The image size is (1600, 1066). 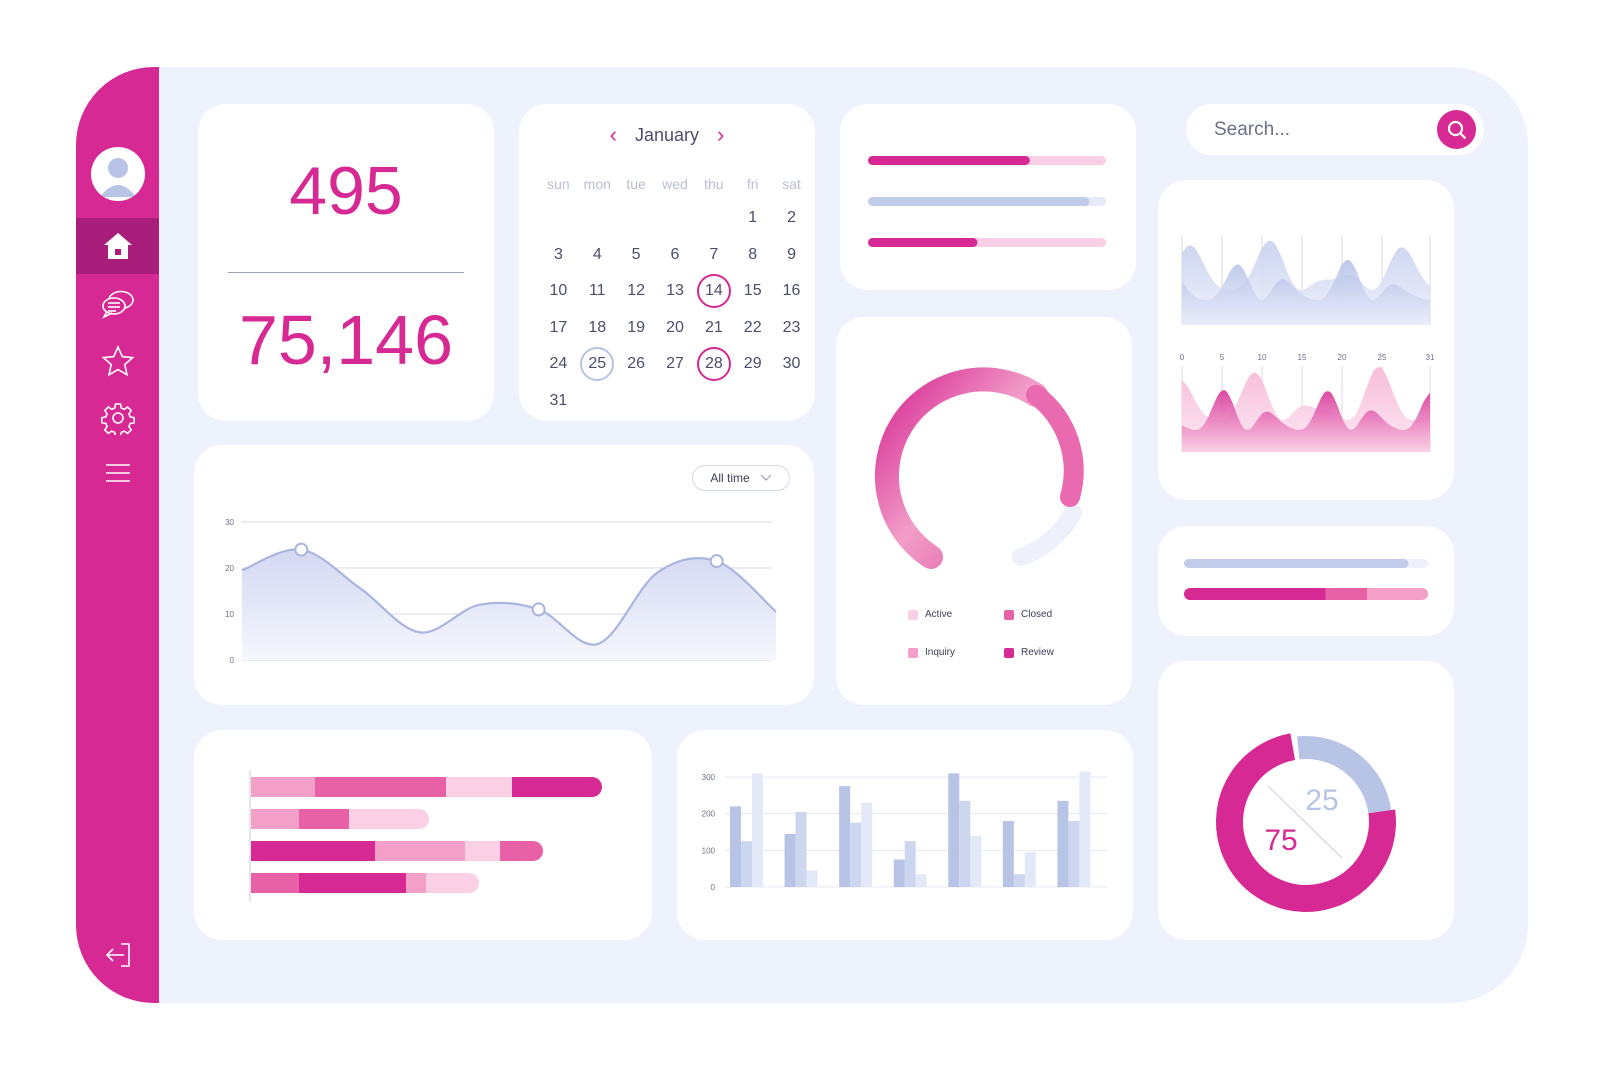 I want to click on legend-label: Active, so click(x=939, y=614).